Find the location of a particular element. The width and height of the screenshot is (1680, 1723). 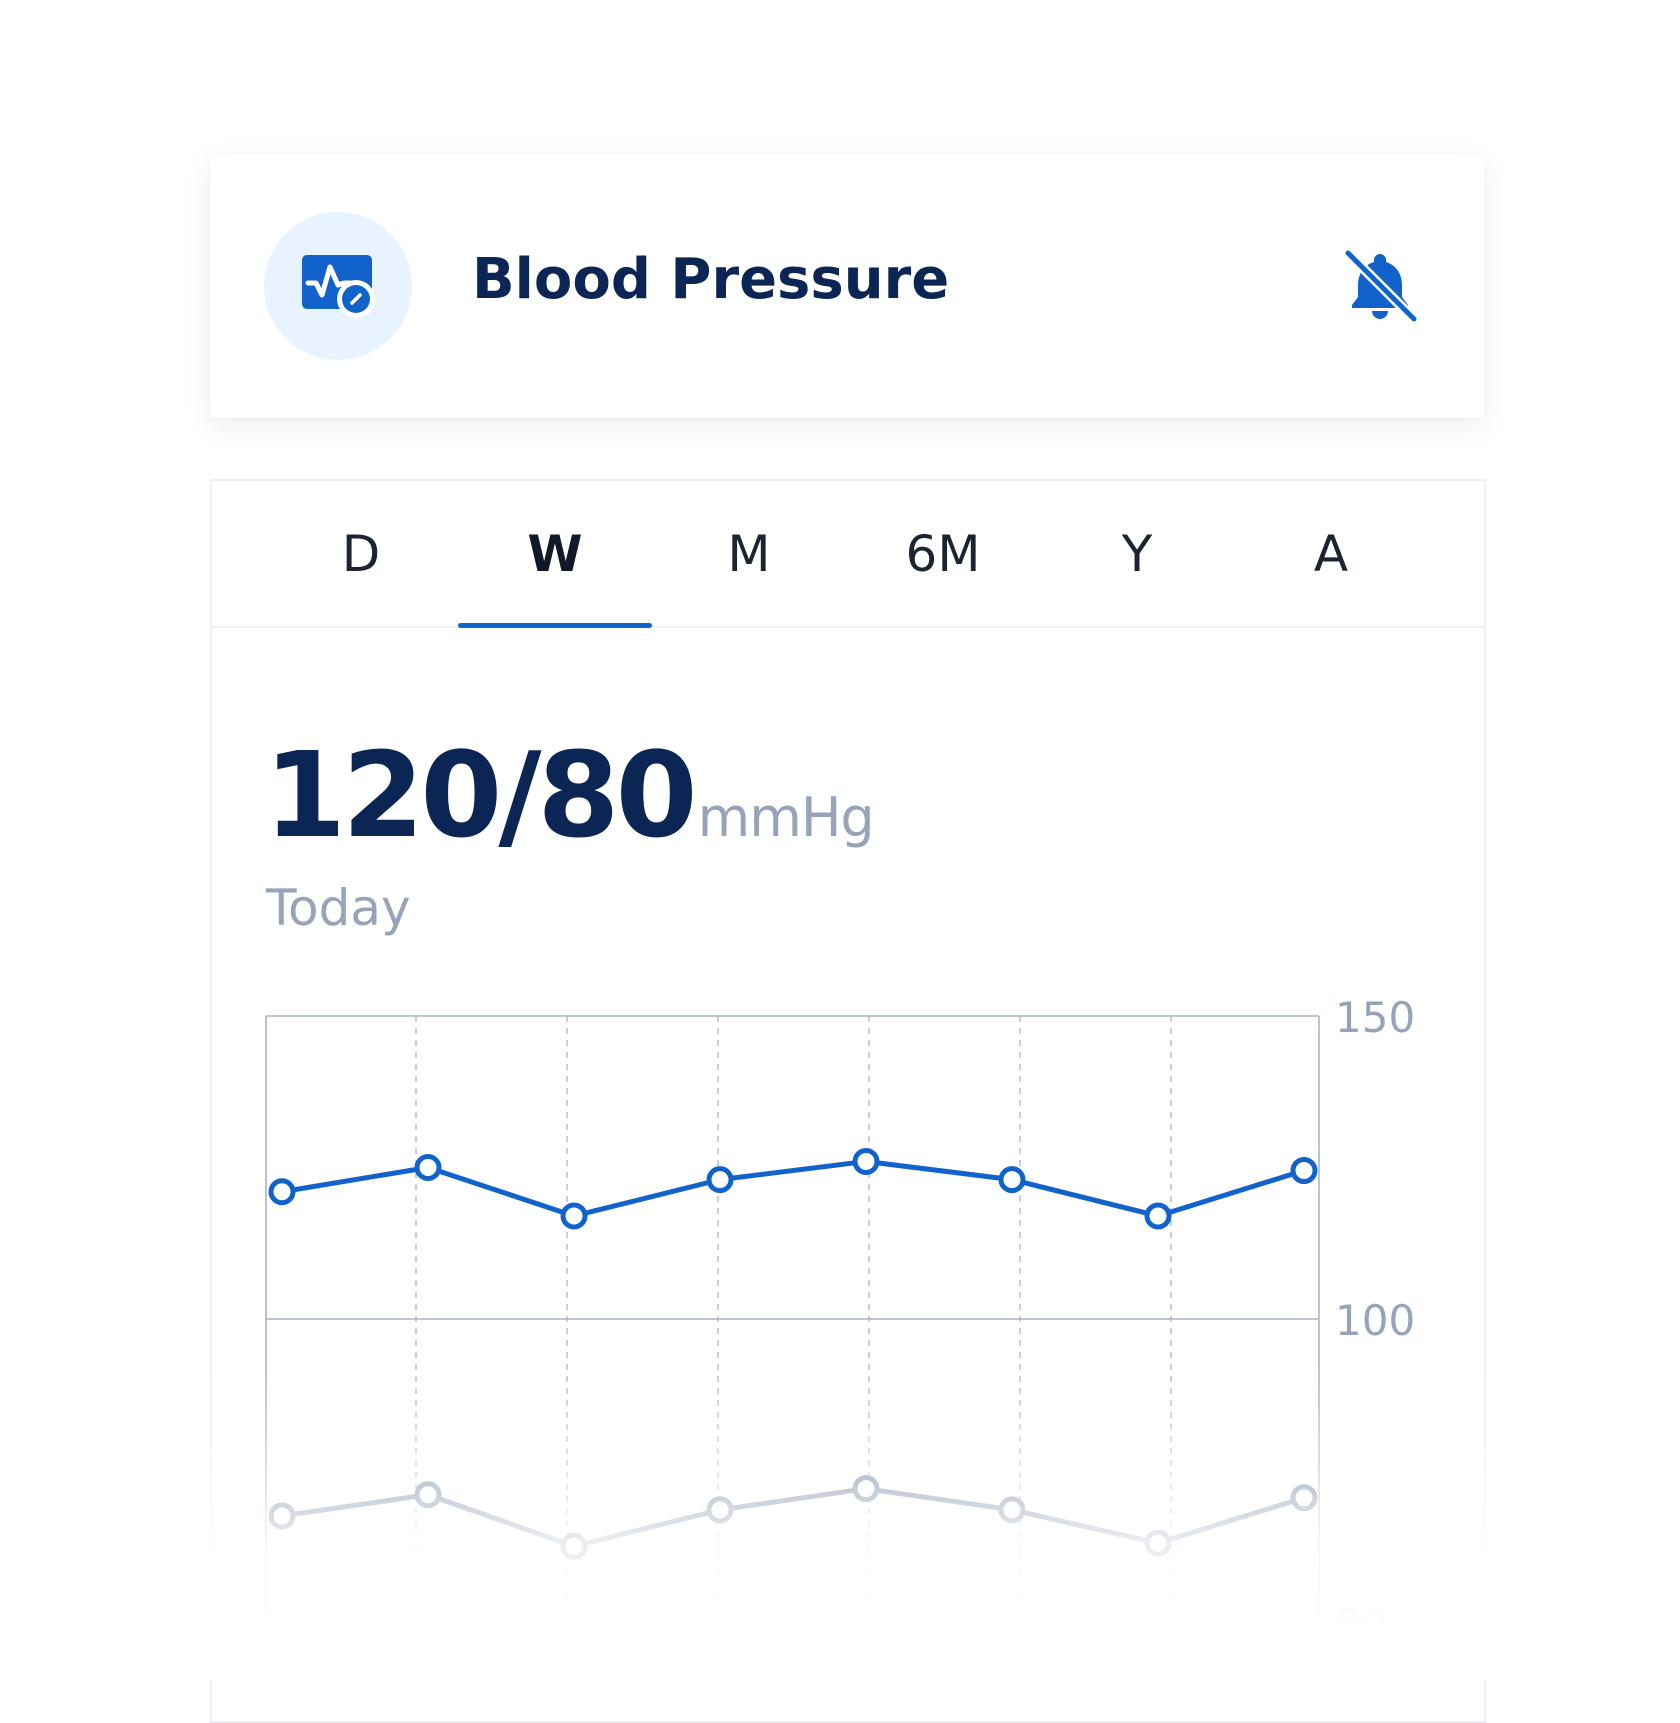

current-reading: 120/80 mmHg is located at coordinates (569, 795).